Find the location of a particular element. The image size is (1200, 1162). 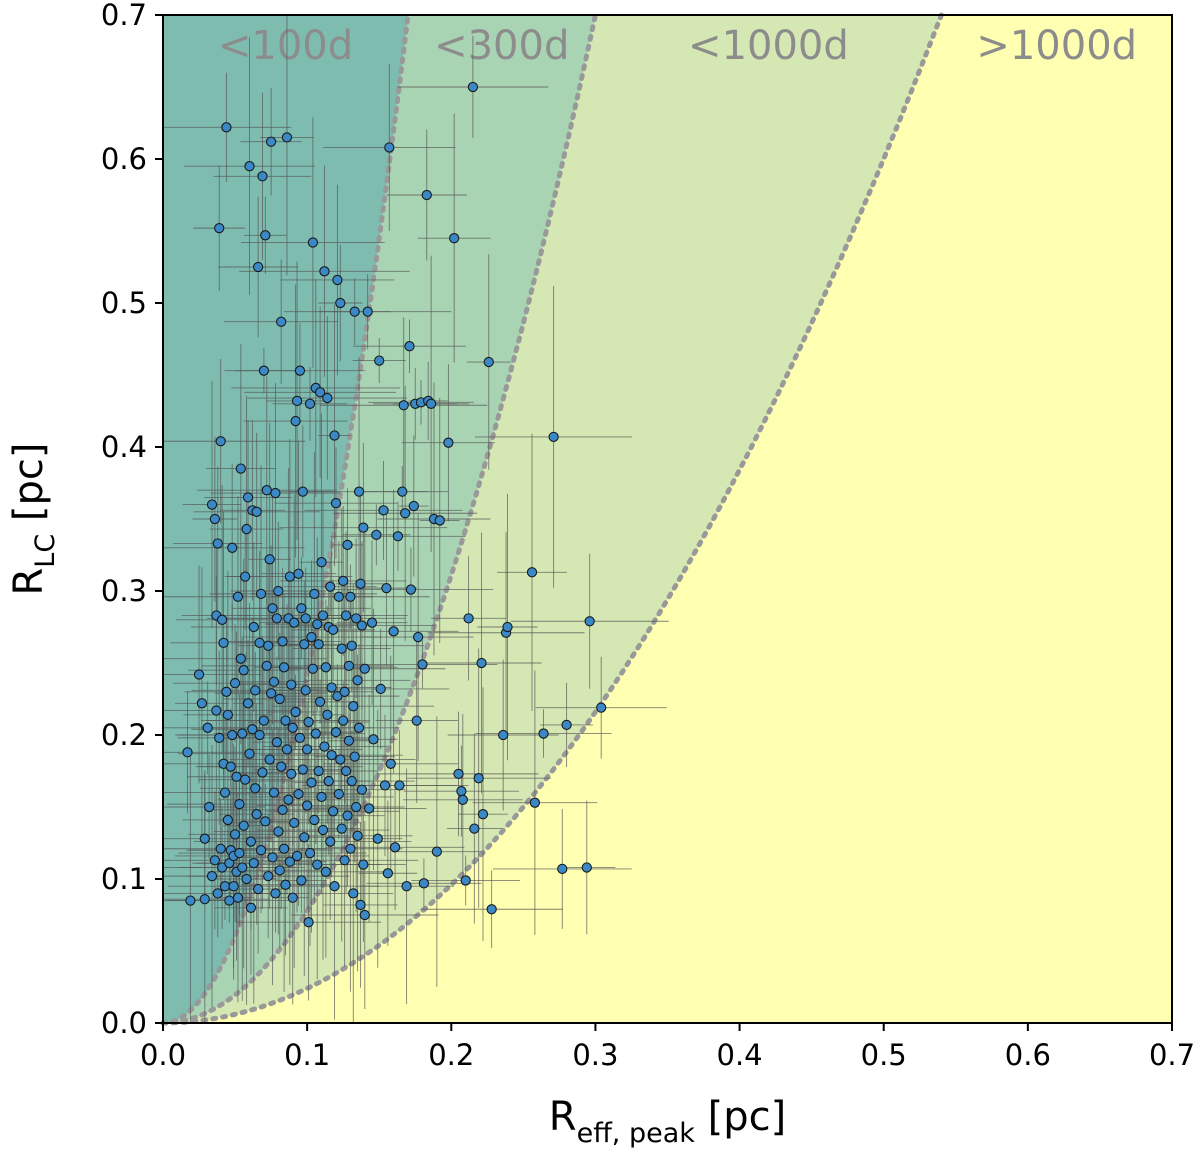

y-tick-label: 0.7 is located at coordinates (124, 16).